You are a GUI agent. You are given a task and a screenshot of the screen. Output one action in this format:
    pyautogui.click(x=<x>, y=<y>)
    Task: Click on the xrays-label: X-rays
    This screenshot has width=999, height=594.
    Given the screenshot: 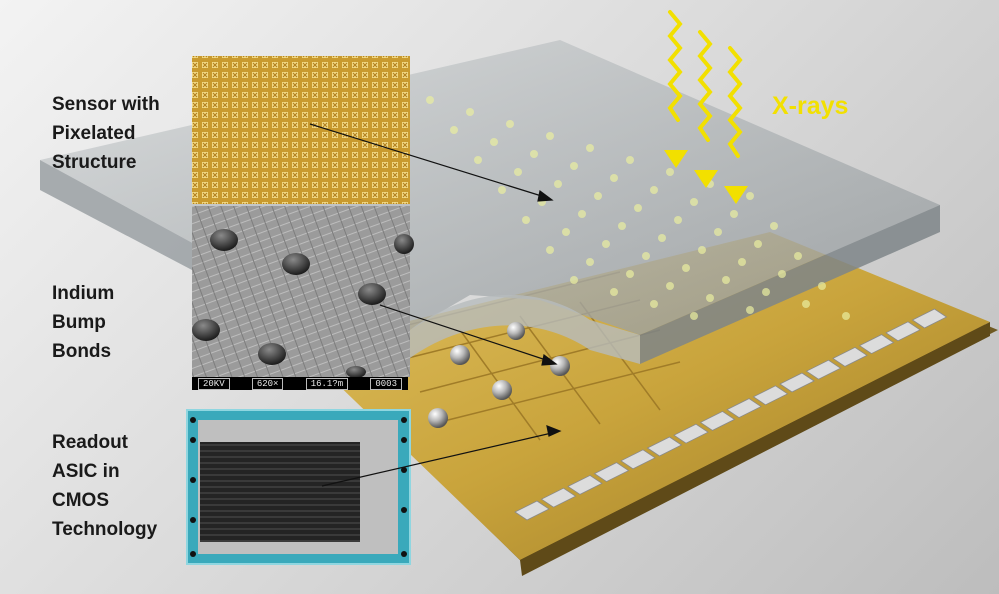 What is the action you would take?
    pyautogui.click(x=810, y=106)
    